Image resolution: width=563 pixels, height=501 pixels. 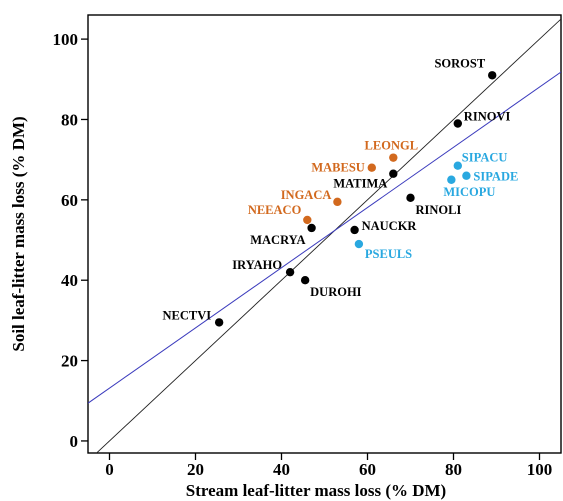 What do you see at coordinates (487, 116) in the screenshot?
I see `point-label-rinovi: RINOVI` at bounding box center [487, 116].